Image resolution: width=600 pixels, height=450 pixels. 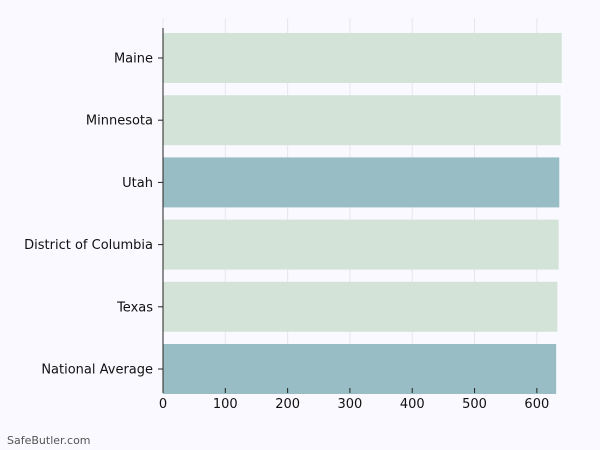 What do you see at coordinates (287, 404) in the screenshot?
I see `x-tick-label: 200` at bounding box center [287, 404].